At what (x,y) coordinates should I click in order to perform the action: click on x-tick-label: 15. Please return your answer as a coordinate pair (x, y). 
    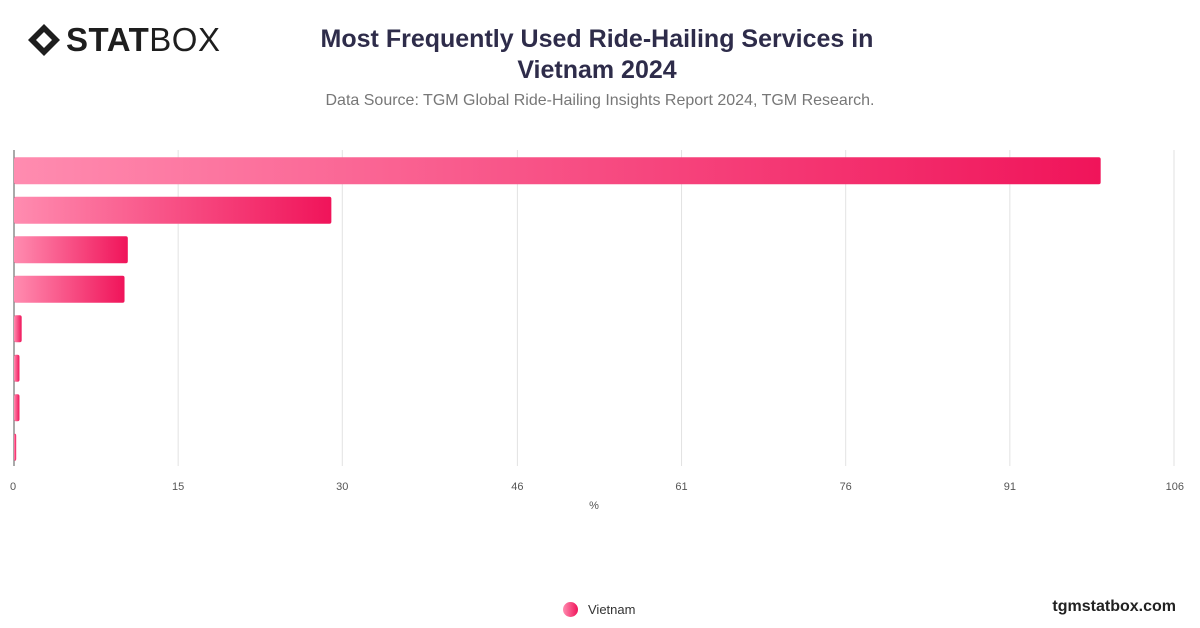
    Looking at the image, I should click on (178, 487).